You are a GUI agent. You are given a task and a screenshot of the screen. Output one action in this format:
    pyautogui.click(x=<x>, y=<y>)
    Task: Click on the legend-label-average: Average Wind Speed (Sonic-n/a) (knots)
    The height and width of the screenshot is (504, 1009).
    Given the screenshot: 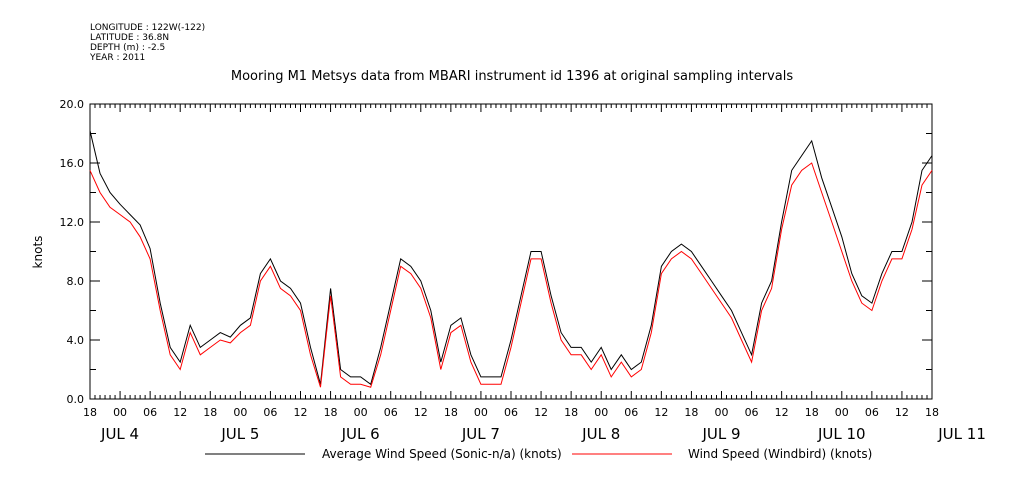 What is the action you would take?
    pyautogui.click(x=442, y=454)
    